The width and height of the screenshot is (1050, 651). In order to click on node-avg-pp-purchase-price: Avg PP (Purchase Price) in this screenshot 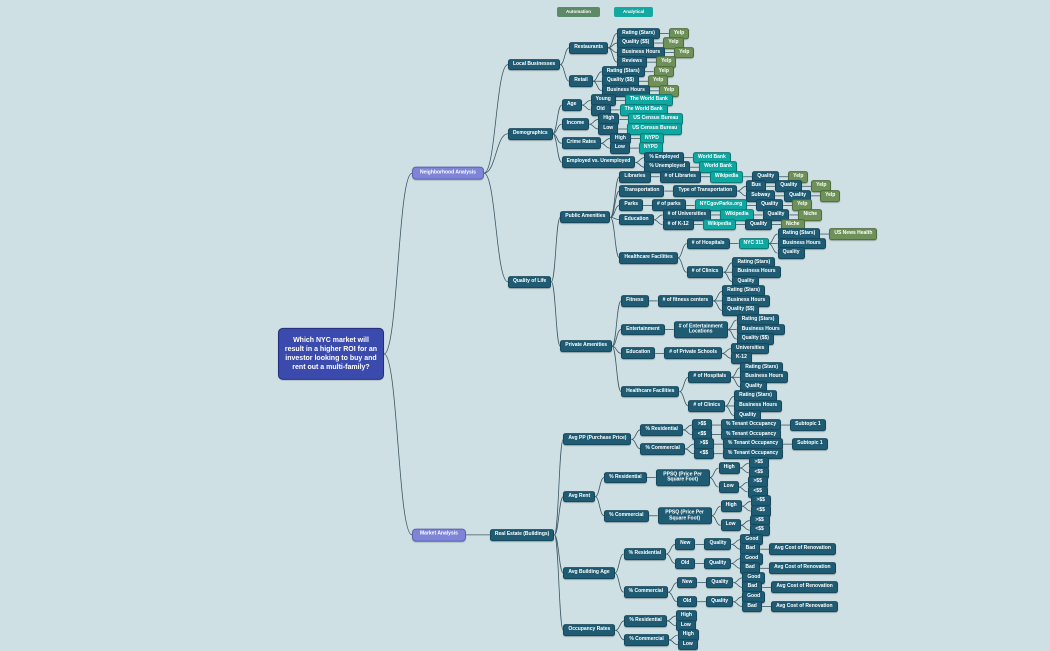, I will do `click(597, 439)`.